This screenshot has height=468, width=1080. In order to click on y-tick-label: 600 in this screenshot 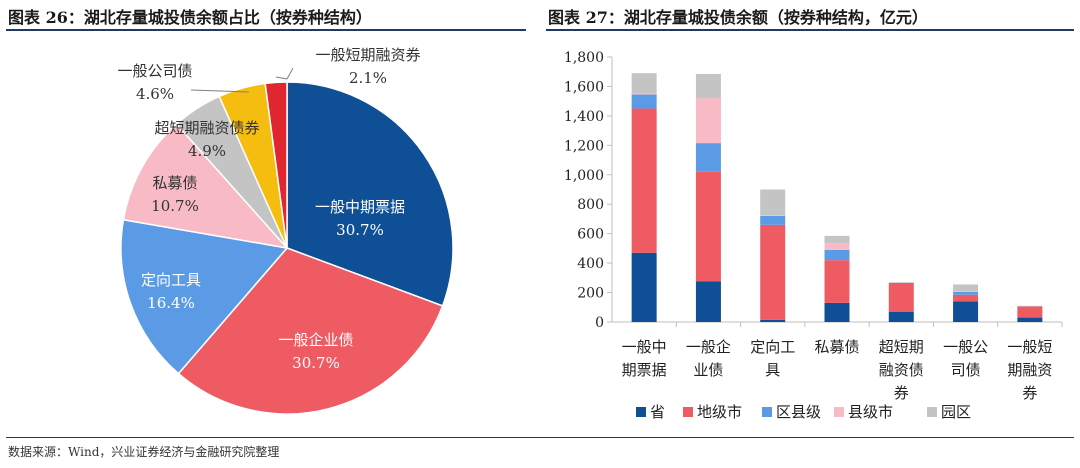, I will do `click(590, 235)`.